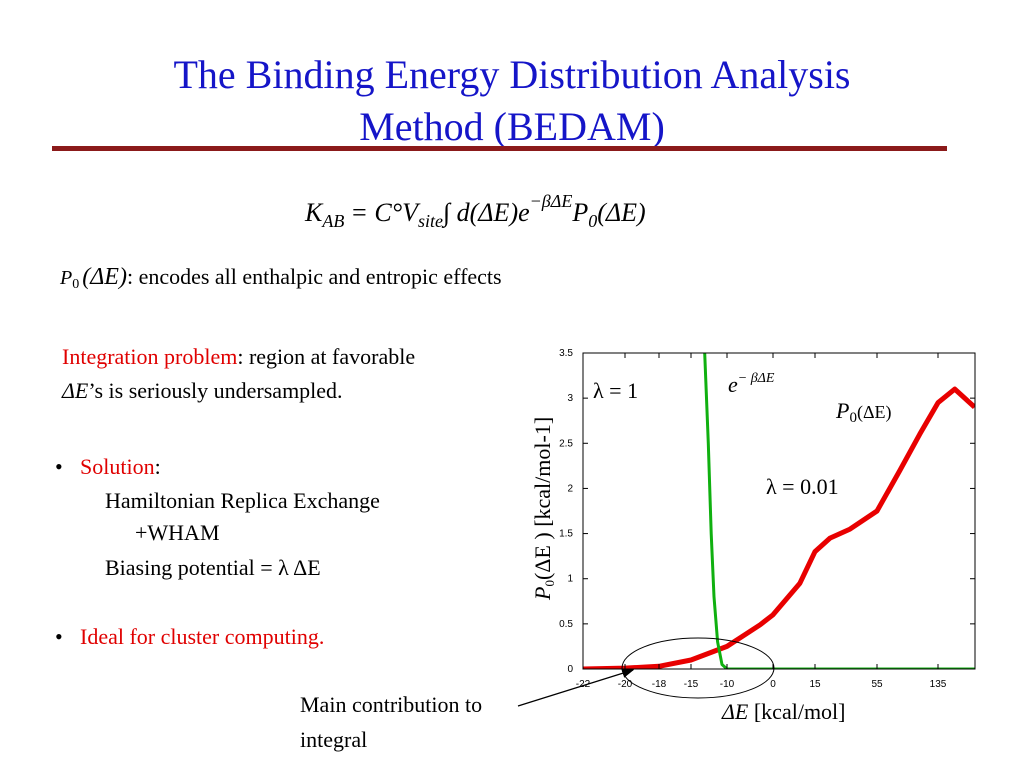 The image size is (1024, 768). Describe the element at coordinates (333, 739) in the screenshot. I see `callout: integral` at that location.